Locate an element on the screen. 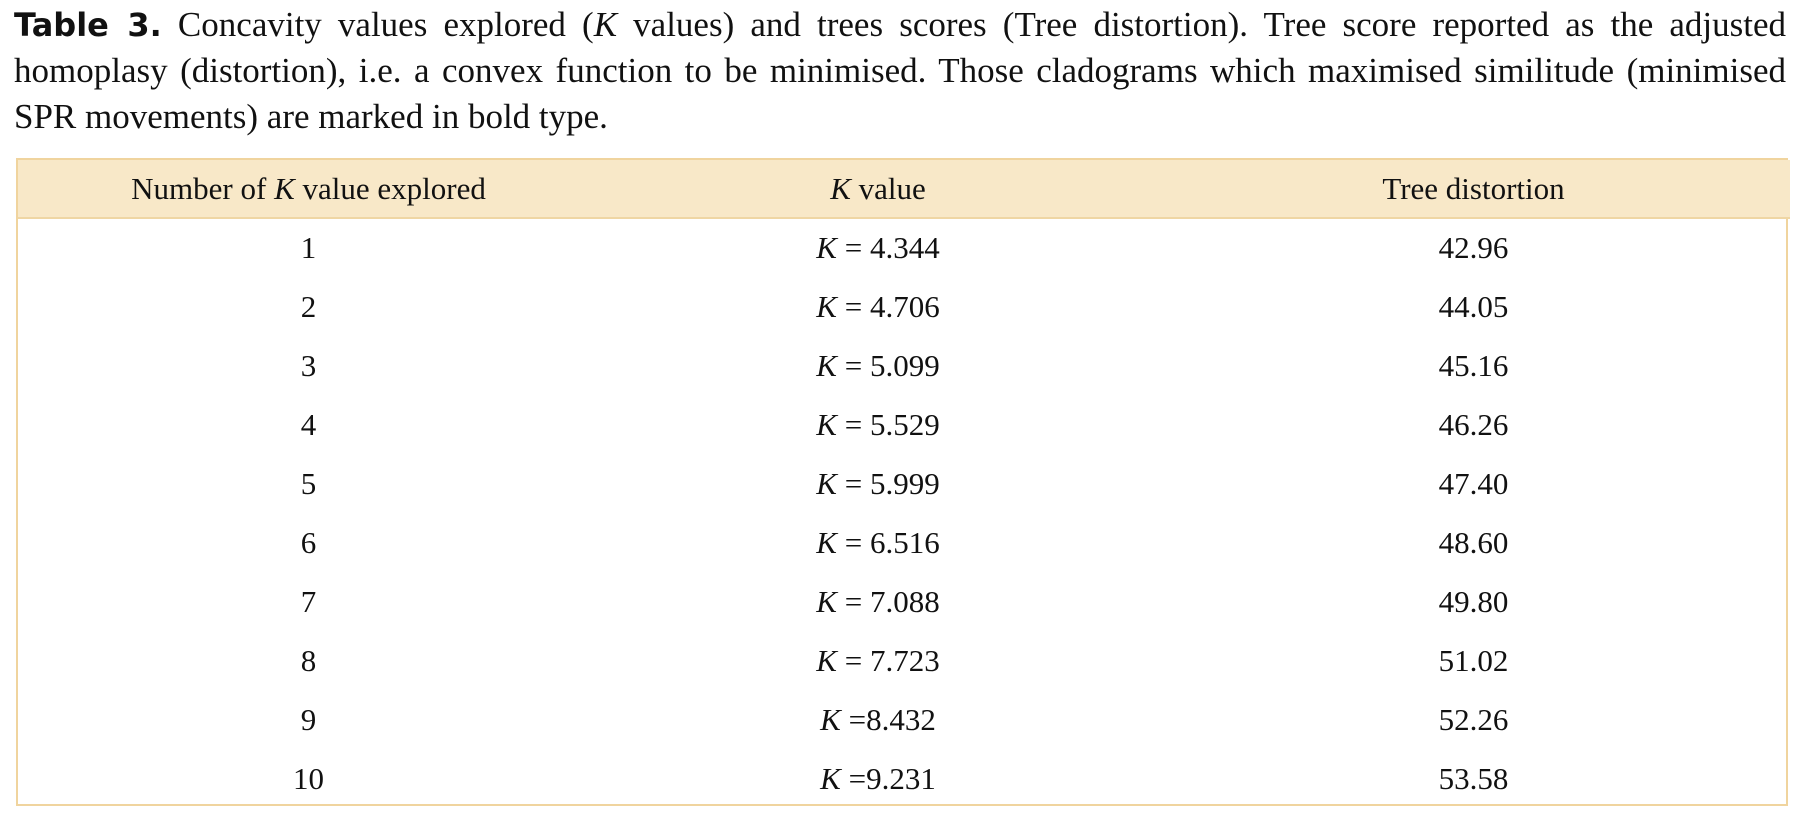  cell-tree-distortion: 42.96 is located at coordinates (1473, 247).